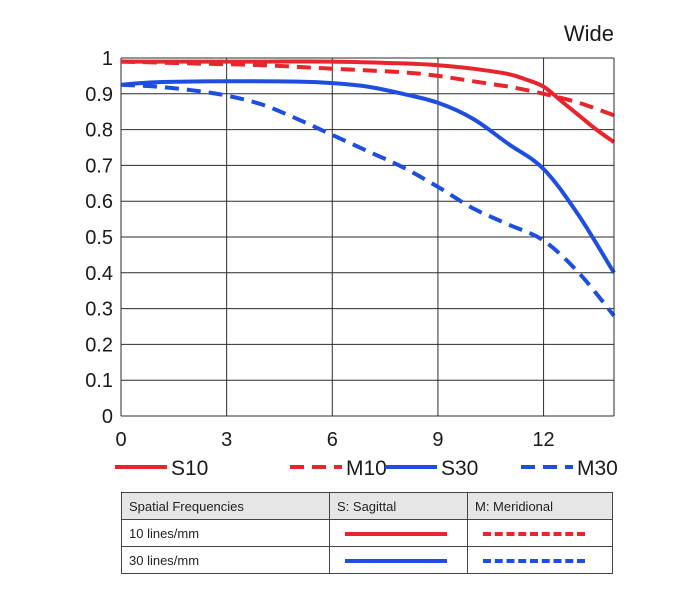  I want to click on legend-item-s30: S30, so click(431, 468).